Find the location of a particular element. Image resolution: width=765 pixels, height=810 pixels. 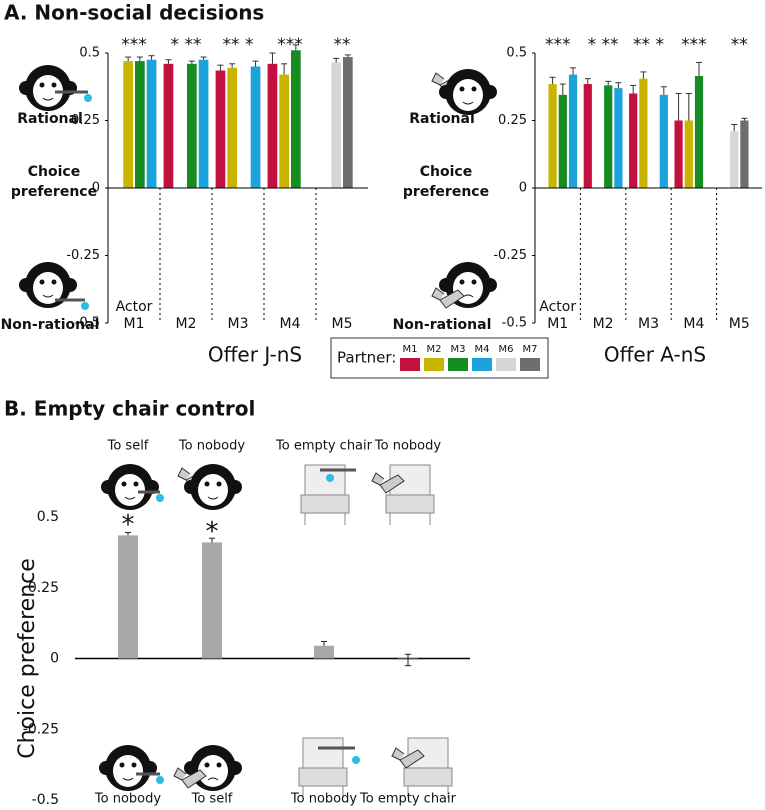

y-axis-label: Choice preference is located at coordinates (27, 658).